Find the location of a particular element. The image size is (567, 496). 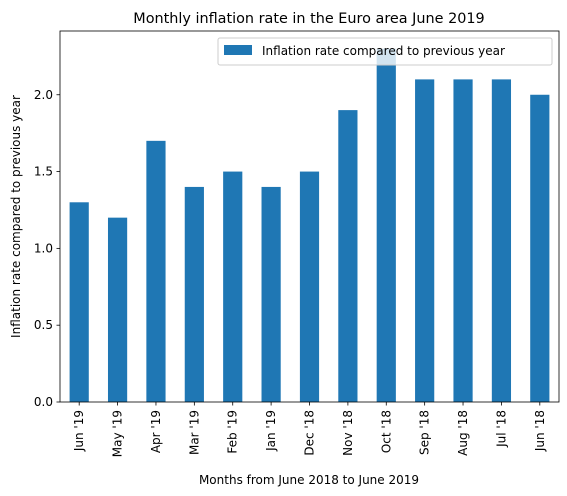

x-tick-label: Dec '18 is located at coordinates (310, 433).